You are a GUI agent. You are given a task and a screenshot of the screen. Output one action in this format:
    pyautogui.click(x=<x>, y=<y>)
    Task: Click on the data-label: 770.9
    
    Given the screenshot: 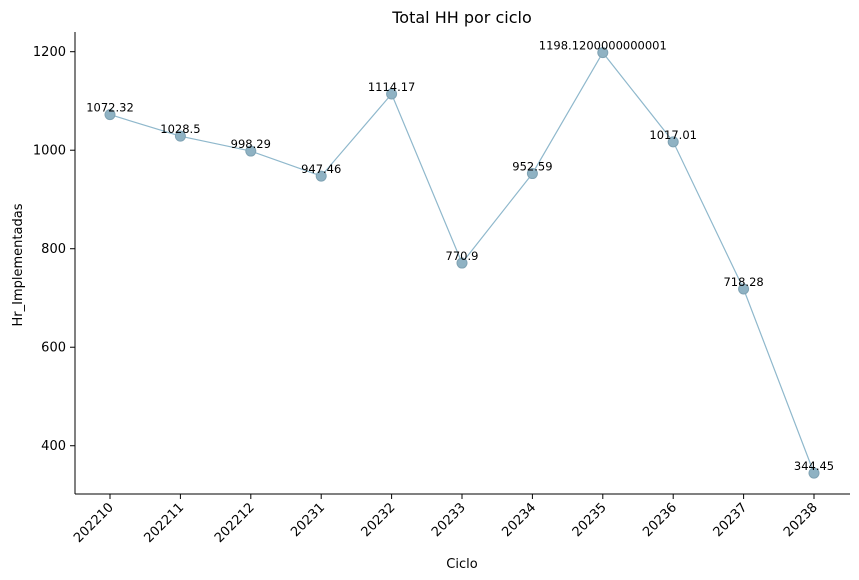 What is the action you would take?
    pyautogui.click(x=462, y=256)
    